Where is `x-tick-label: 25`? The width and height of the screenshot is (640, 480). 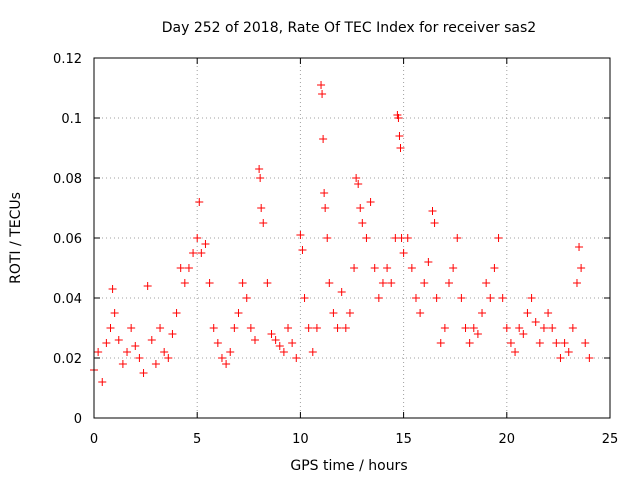 x-tick-label: 25 is located at coordinates (610, 439).